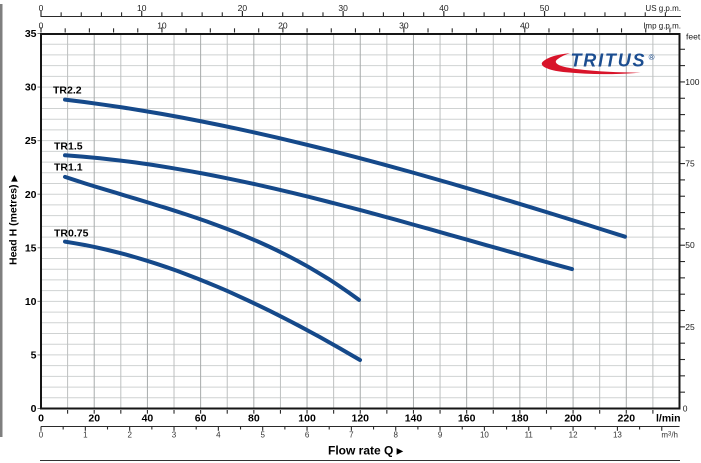 The width and height of the screenshot is (701, 463). What do you see at coordinates (662, 26) in the screenshot?
I see `svg-text: Imp g.p.m.` at bounding box center [662, 26].